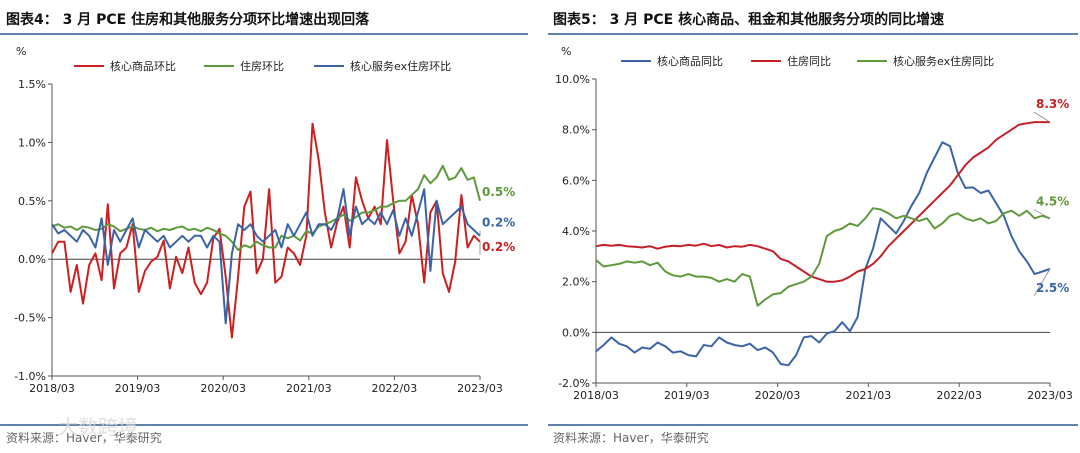 The width and height of the screenshot is (1080, 453). Describe the element at coordinates (869, 395) in the screenshot. I see `chart2-x-tick-label: 2021/03` at that location.